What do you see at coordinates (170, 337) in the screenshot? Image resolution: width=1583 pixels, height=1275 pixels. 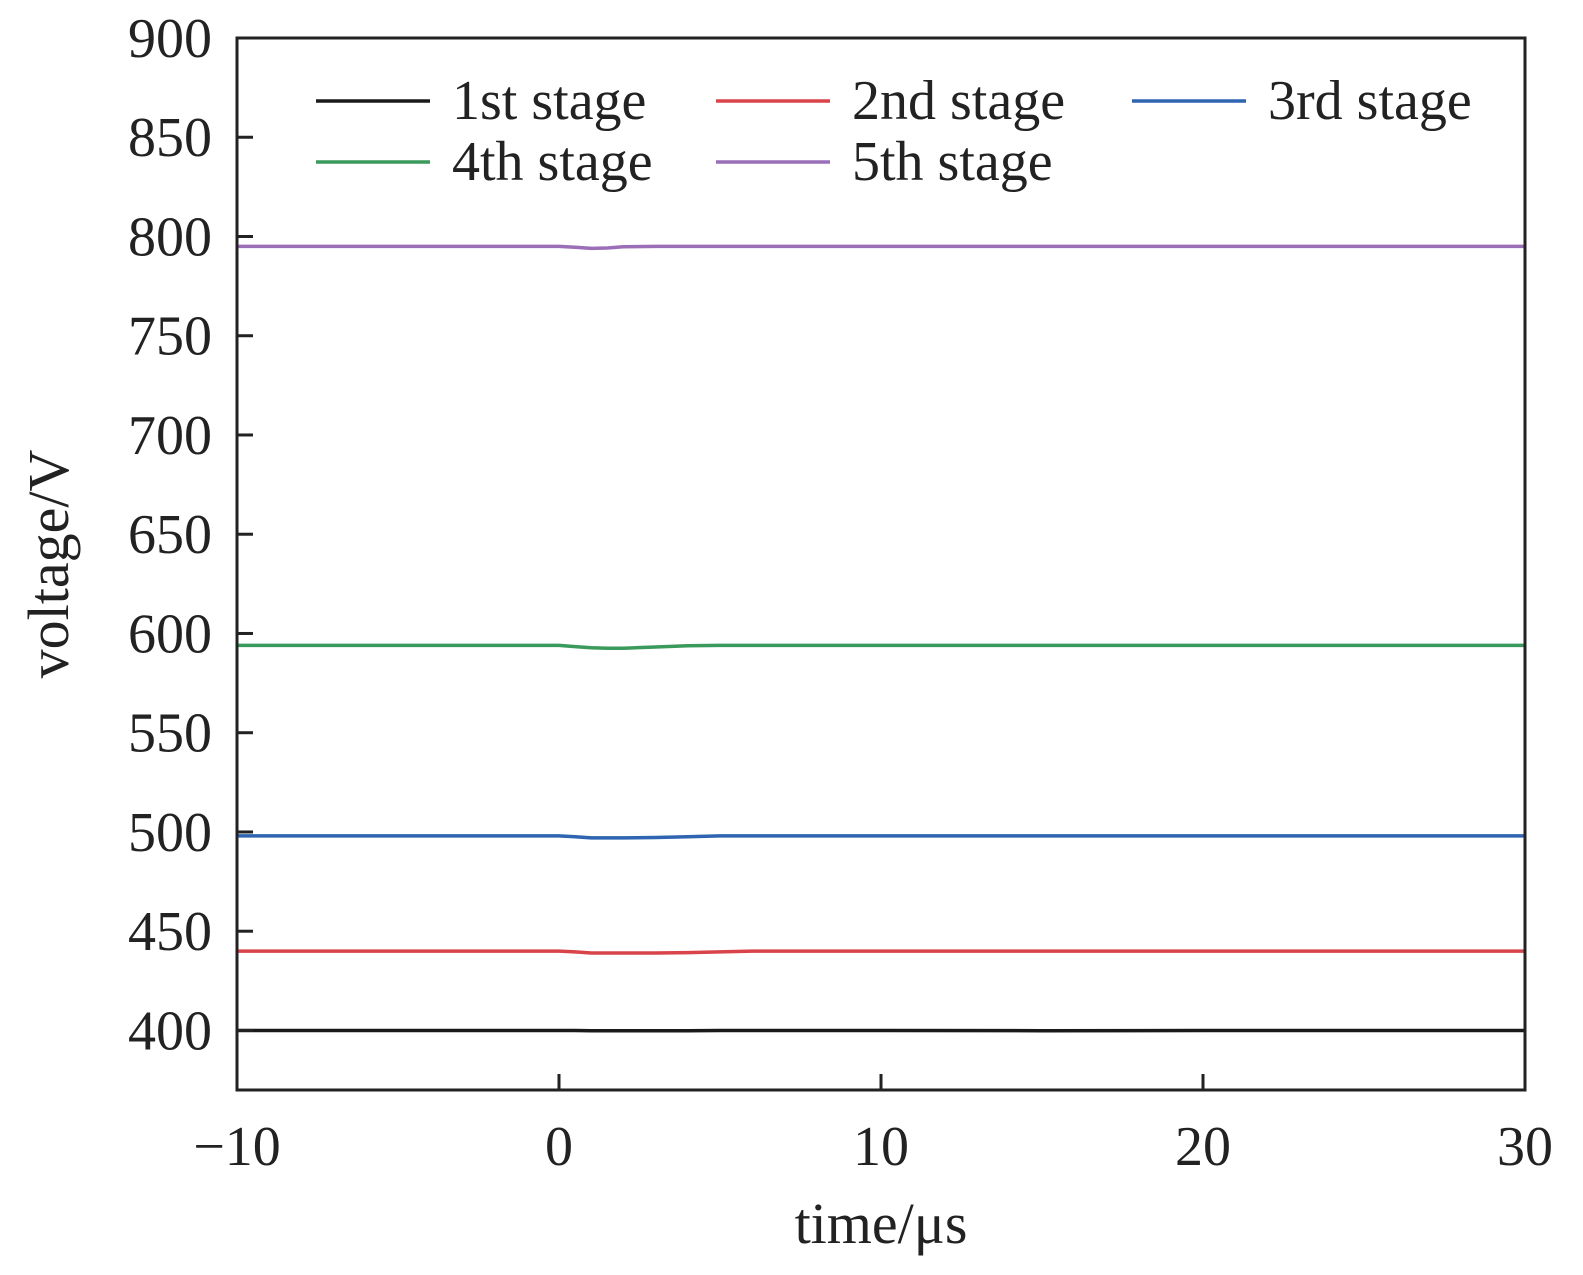 I see `y-tick-label: 750` at bounding box center [170, 337].